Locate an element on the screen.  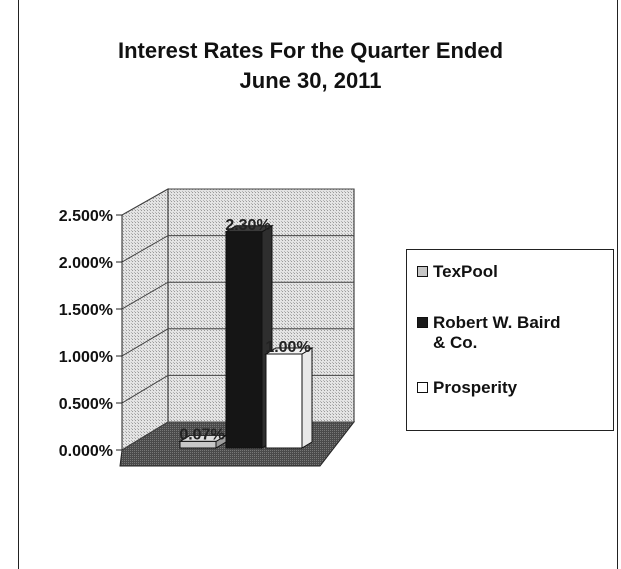
chart-title-line1: Interest Rates For the Quarter Ended is located at coordinates (310, 50).